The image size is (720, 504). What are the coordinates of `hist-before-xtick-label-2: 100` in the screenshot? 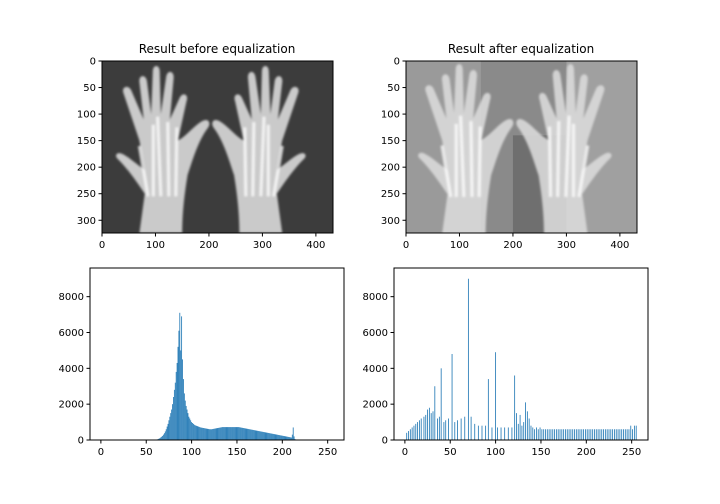 It's located at (191, 452).